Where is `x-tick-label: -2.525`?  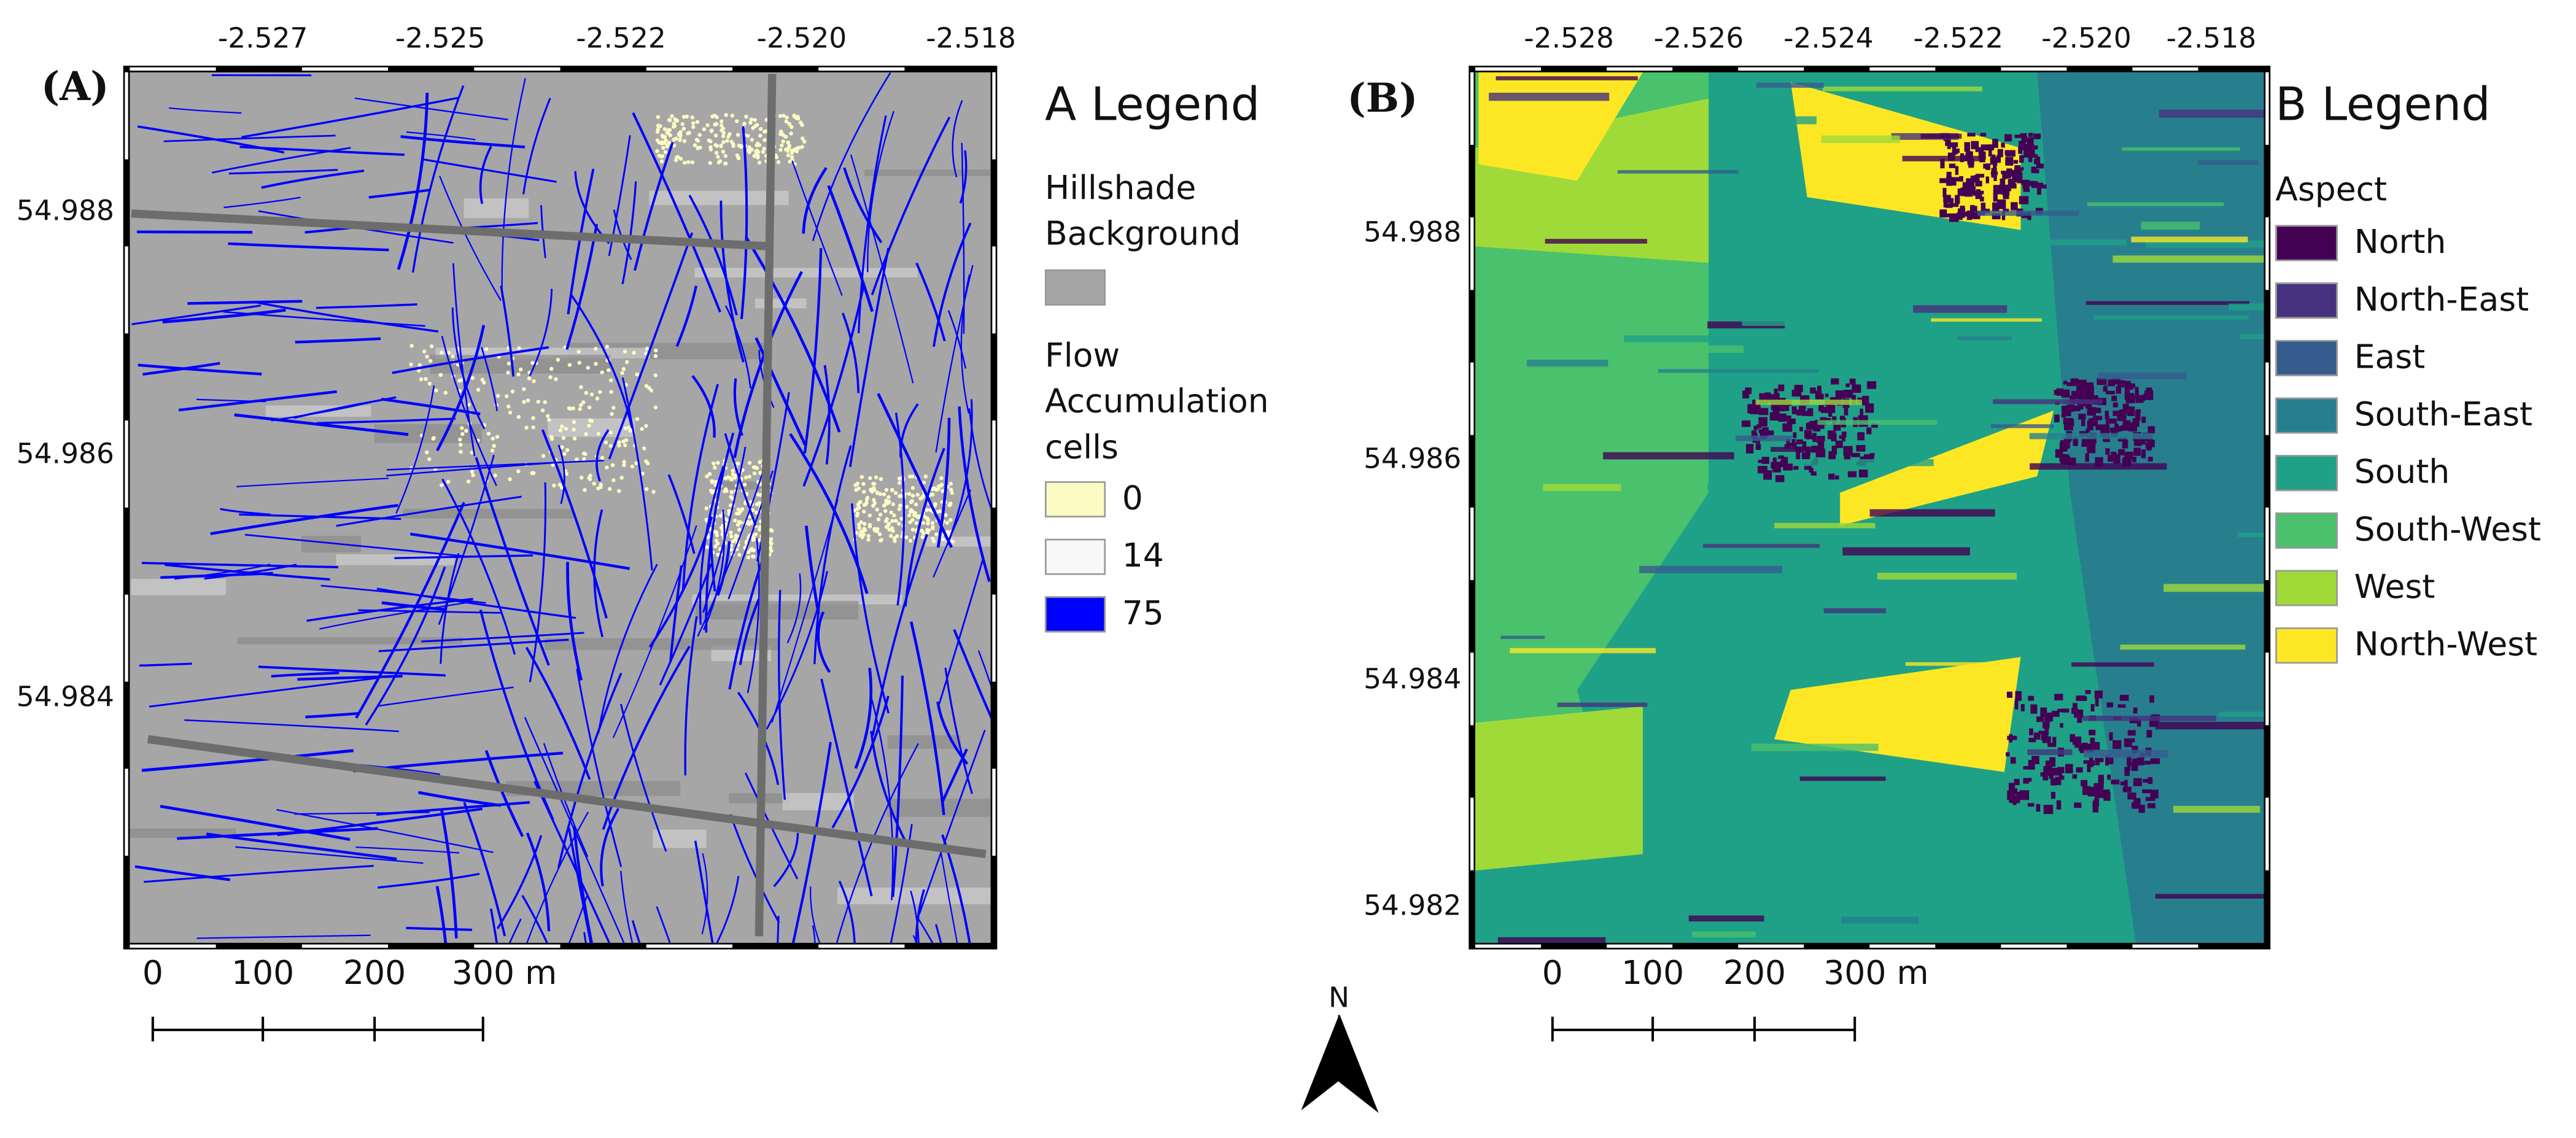 x-tick-label: -2.525 is located at coordinates (440, 39).